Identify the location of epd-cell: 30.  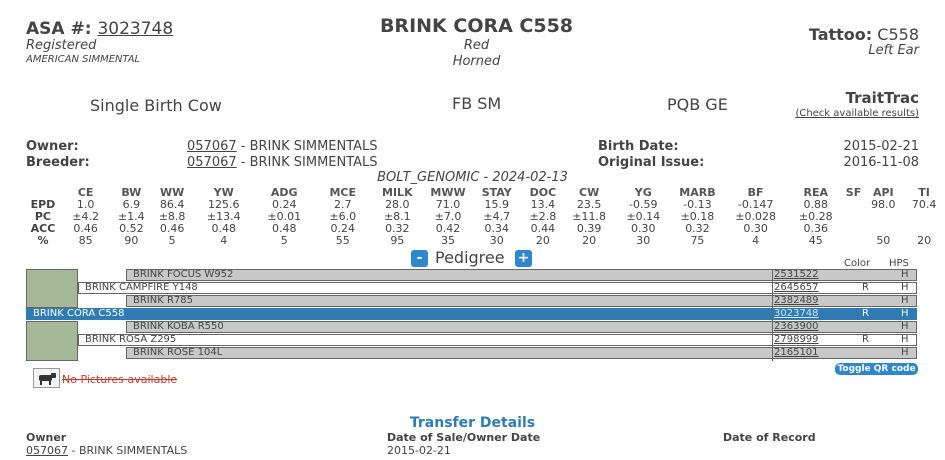
(643, 240).